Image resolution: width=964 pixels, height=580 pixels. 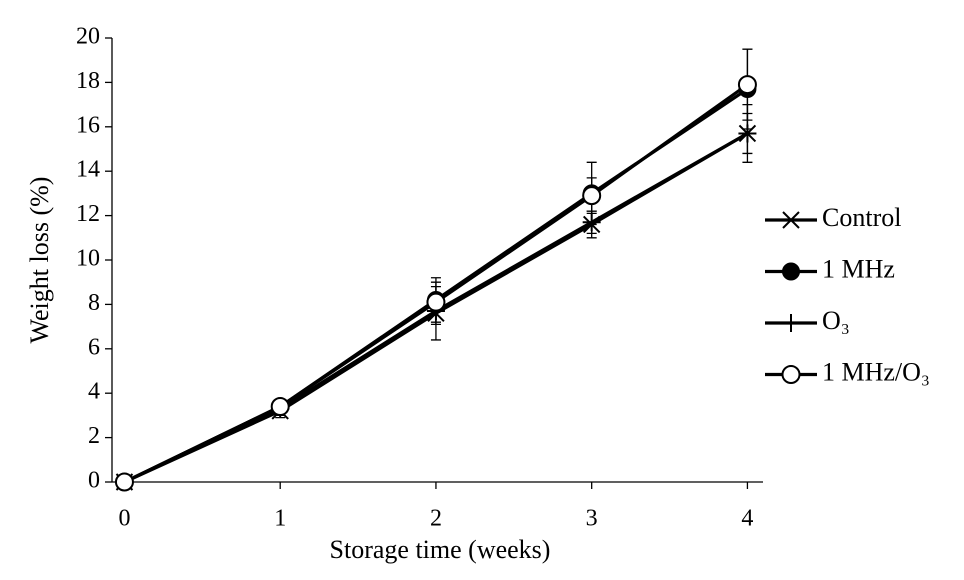 I want to click on x-tick-label: 0, so click(x=124, y=519).